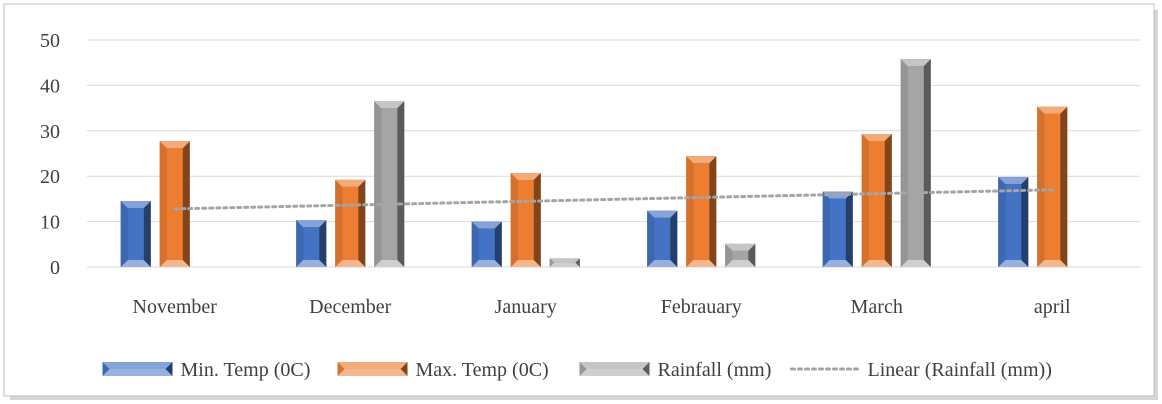 The height and width of the screenshot is (404, 1162). Describe the element at coordinates (526, 307) in the screenshot. I see `x-category-label: January` at that location.